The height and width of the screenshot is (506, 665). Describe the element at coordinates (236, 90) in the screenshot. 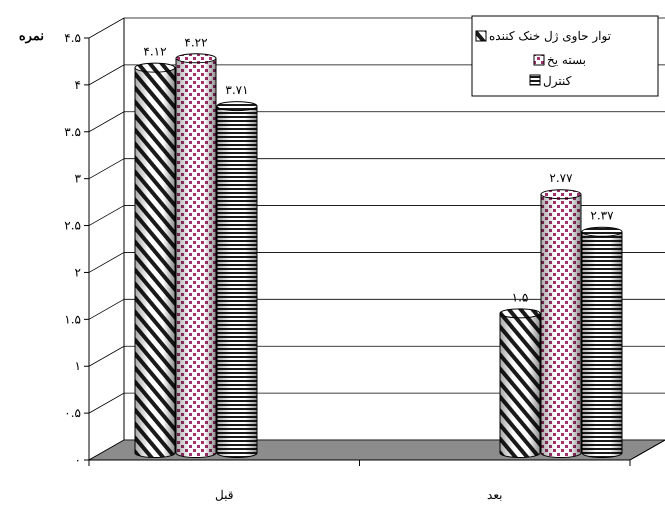

I see `data-label: ۳.۷۱` at that location.